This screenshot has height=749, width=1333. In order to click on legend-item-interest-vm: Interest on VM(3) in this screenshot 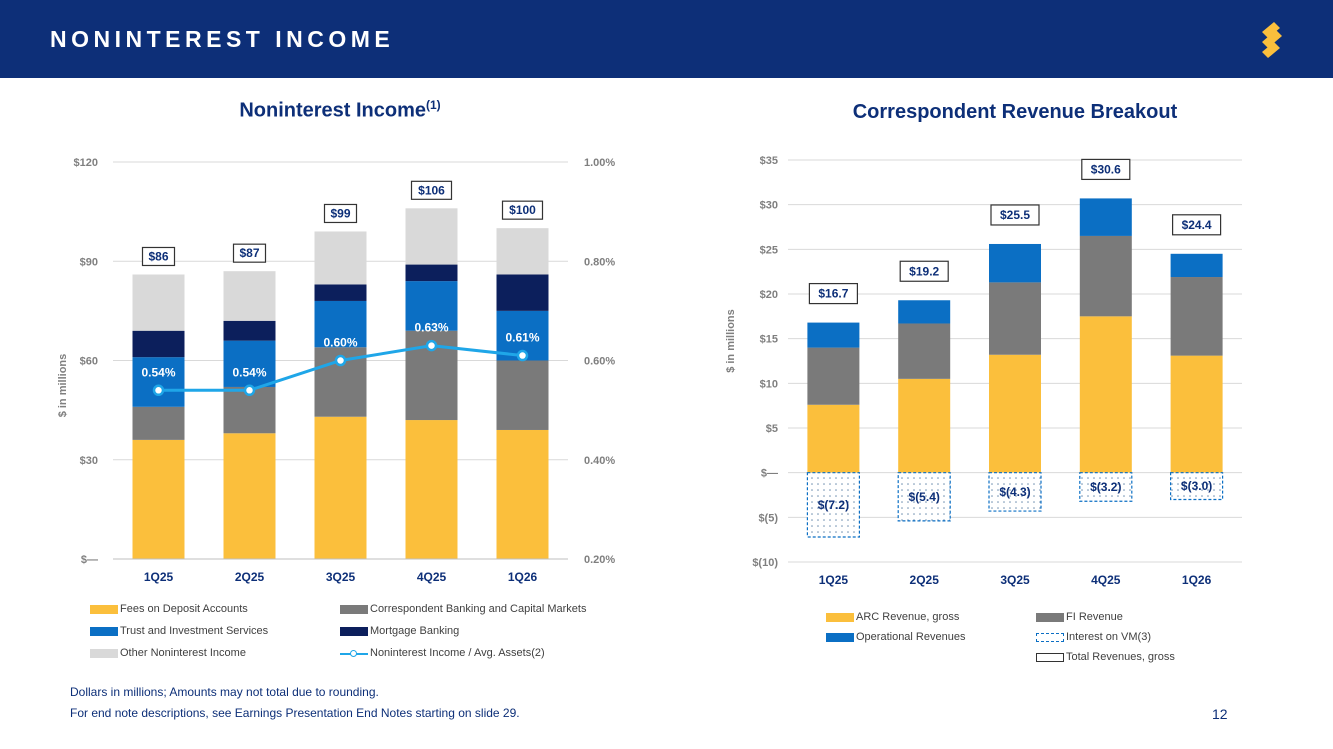, I will do `click(1093, 637)`.